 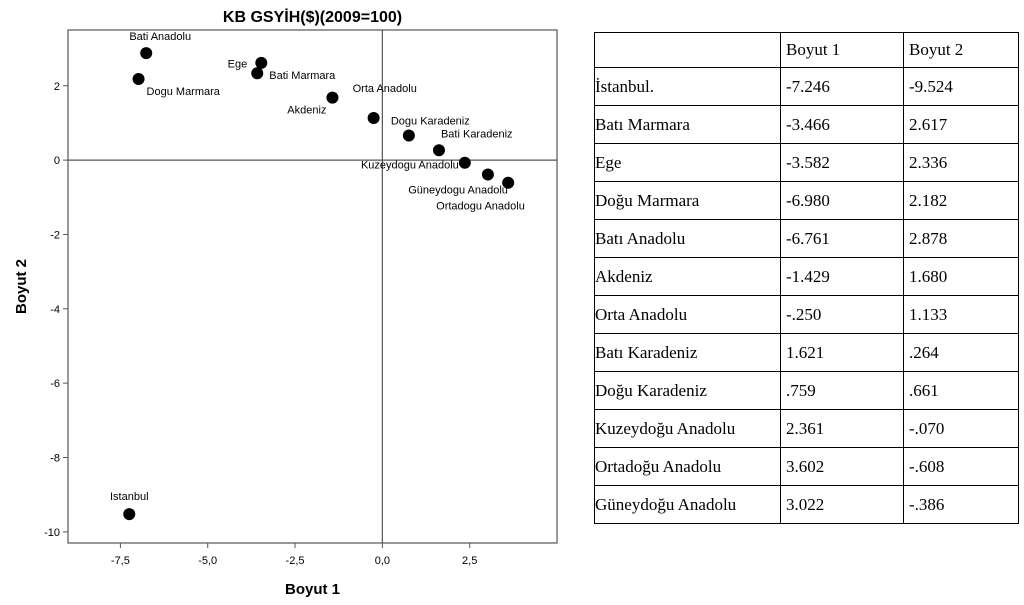 I want to click on x-tick-label: -2,5, so click(x=295, y=561).